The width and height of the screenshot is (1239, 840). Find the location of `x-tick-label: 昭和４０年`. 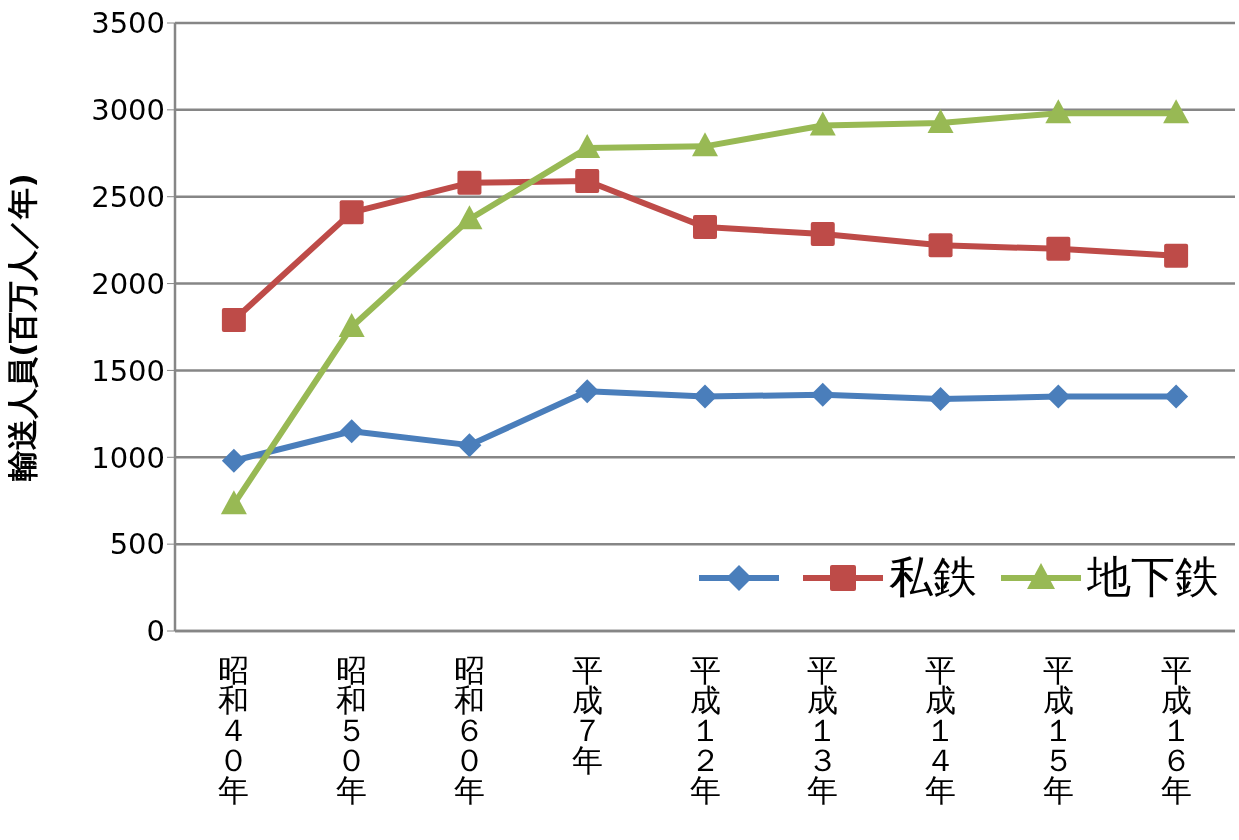

x-tick-label: 昭和４０年 is located at coordinates (234, 730).